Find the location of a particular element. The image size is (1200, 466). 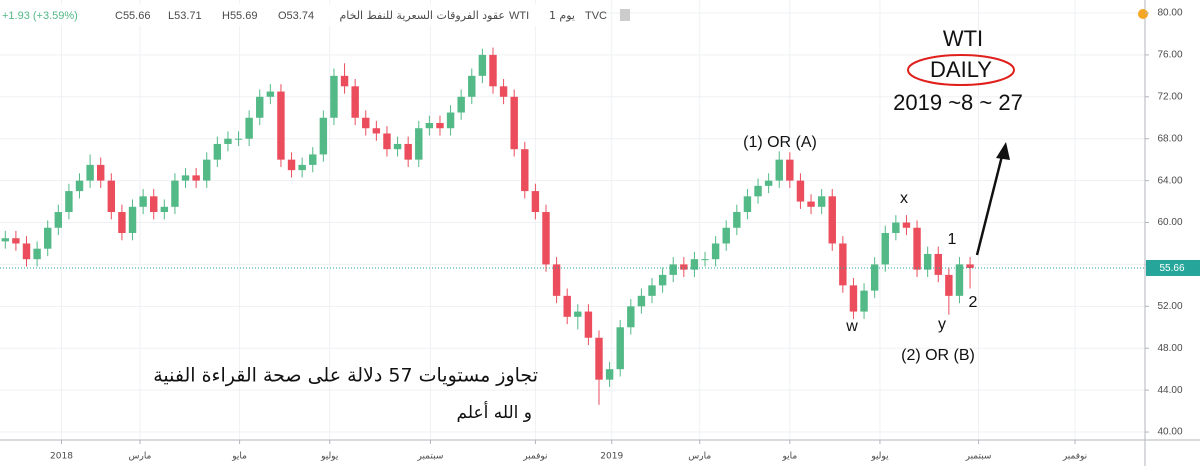

icon is located at coordinates (625, 15).